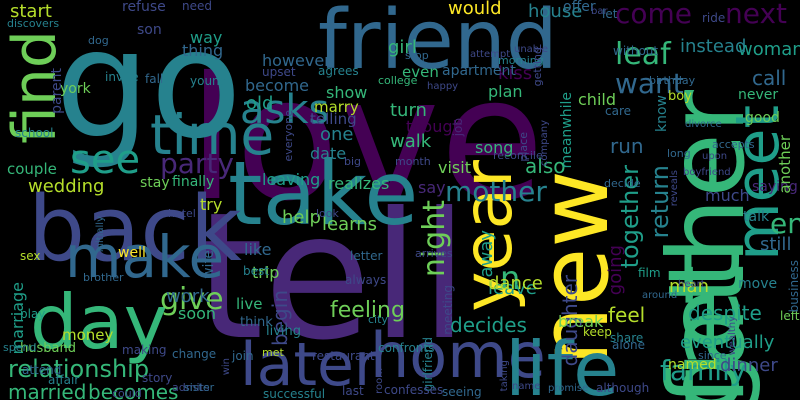 The height and width of the screenshot is (400, 800). I want to click on word: life, so click(562, 362).